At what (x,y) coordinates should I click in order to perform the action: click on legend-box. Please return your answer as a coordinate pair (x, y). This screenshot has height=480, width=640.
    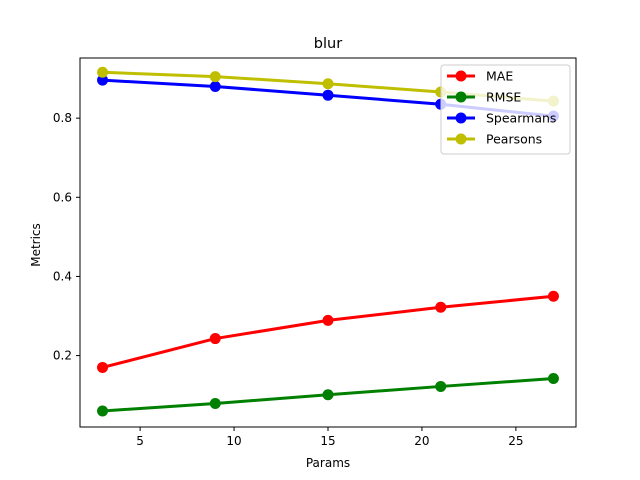
    Looking at the image, I should click on (505, 109).